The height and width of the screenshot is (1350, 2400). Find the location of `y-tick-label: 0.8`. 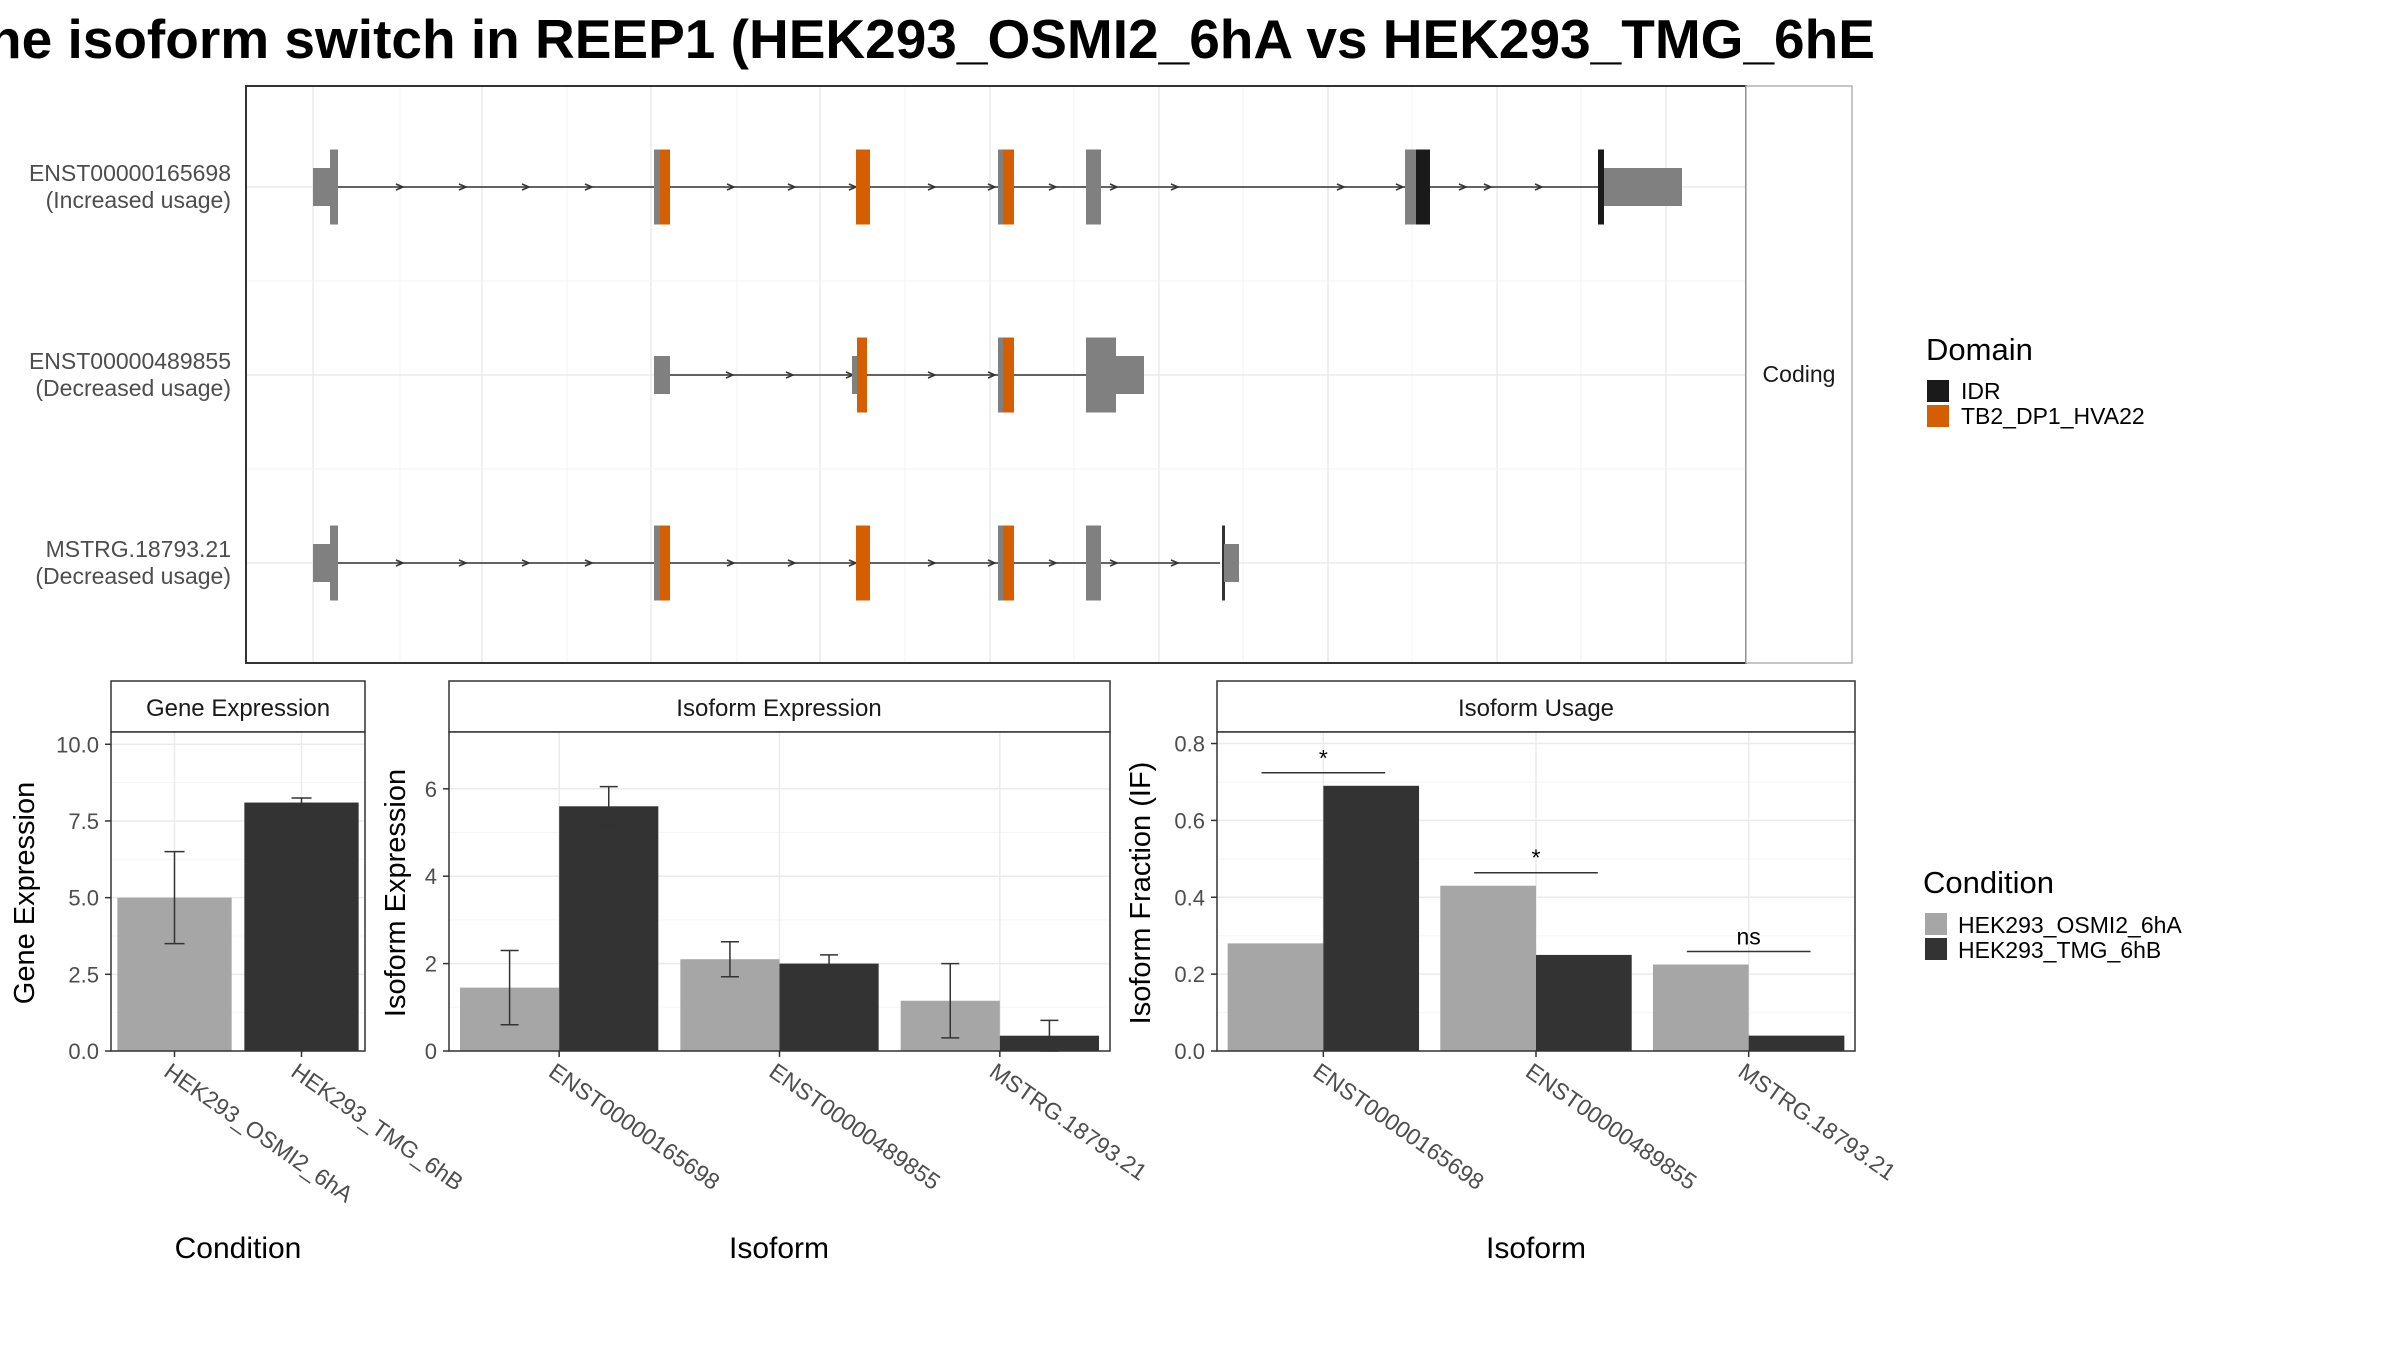

y-tick-label: 0.8 is located at coordinates (1189, 744).